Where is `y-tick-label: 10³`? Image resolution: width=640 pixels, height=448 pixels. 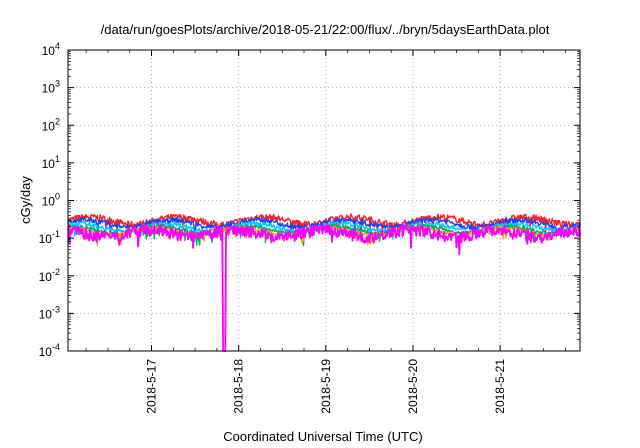
y-tick-label: 10³ is located at coordinates (51, 87).